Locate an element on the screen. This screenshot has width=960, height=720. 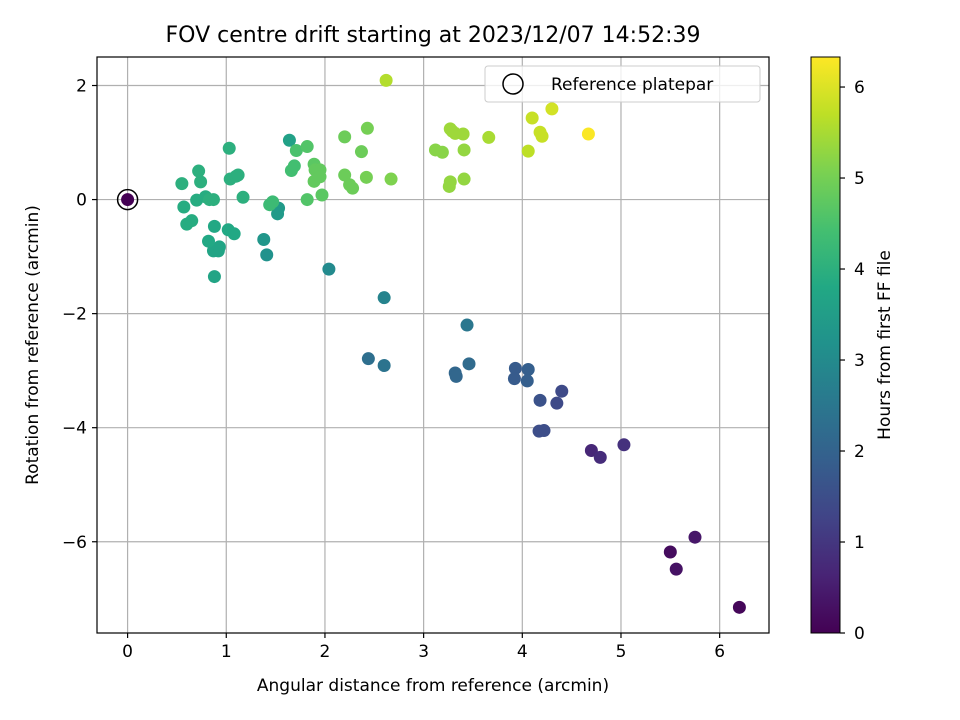
colorbar-tick-label: 3 is located at coordinates (859, 361).